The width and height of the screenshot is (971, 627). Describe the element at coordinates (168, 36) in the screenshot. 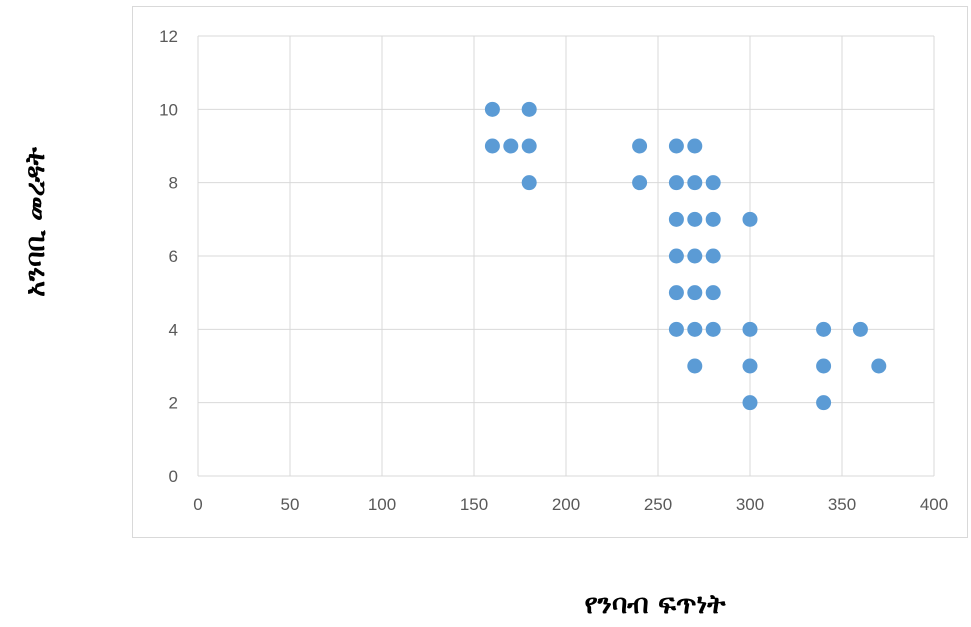

I see `y-tick-label: 12` at that location.